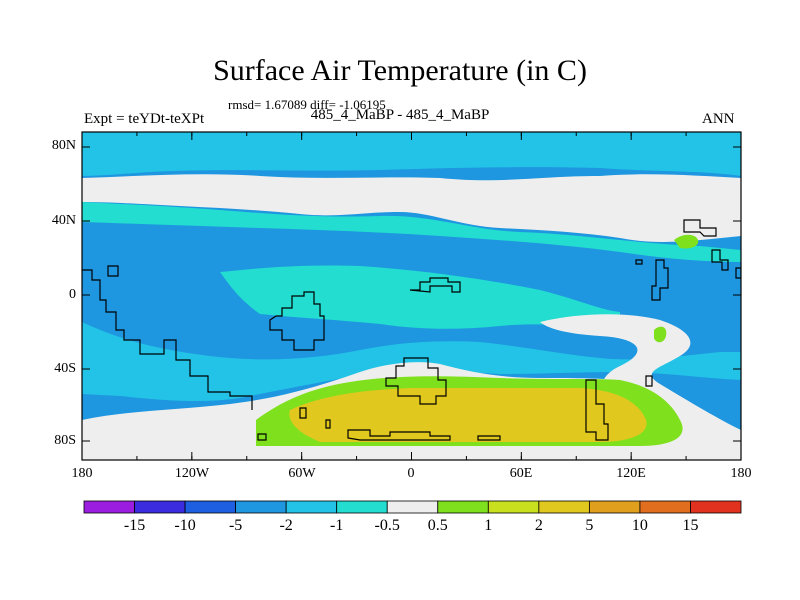  Describe the element at coordinates (411, 362) in the screenshot. I see `field-cyan-band-south` at that location.